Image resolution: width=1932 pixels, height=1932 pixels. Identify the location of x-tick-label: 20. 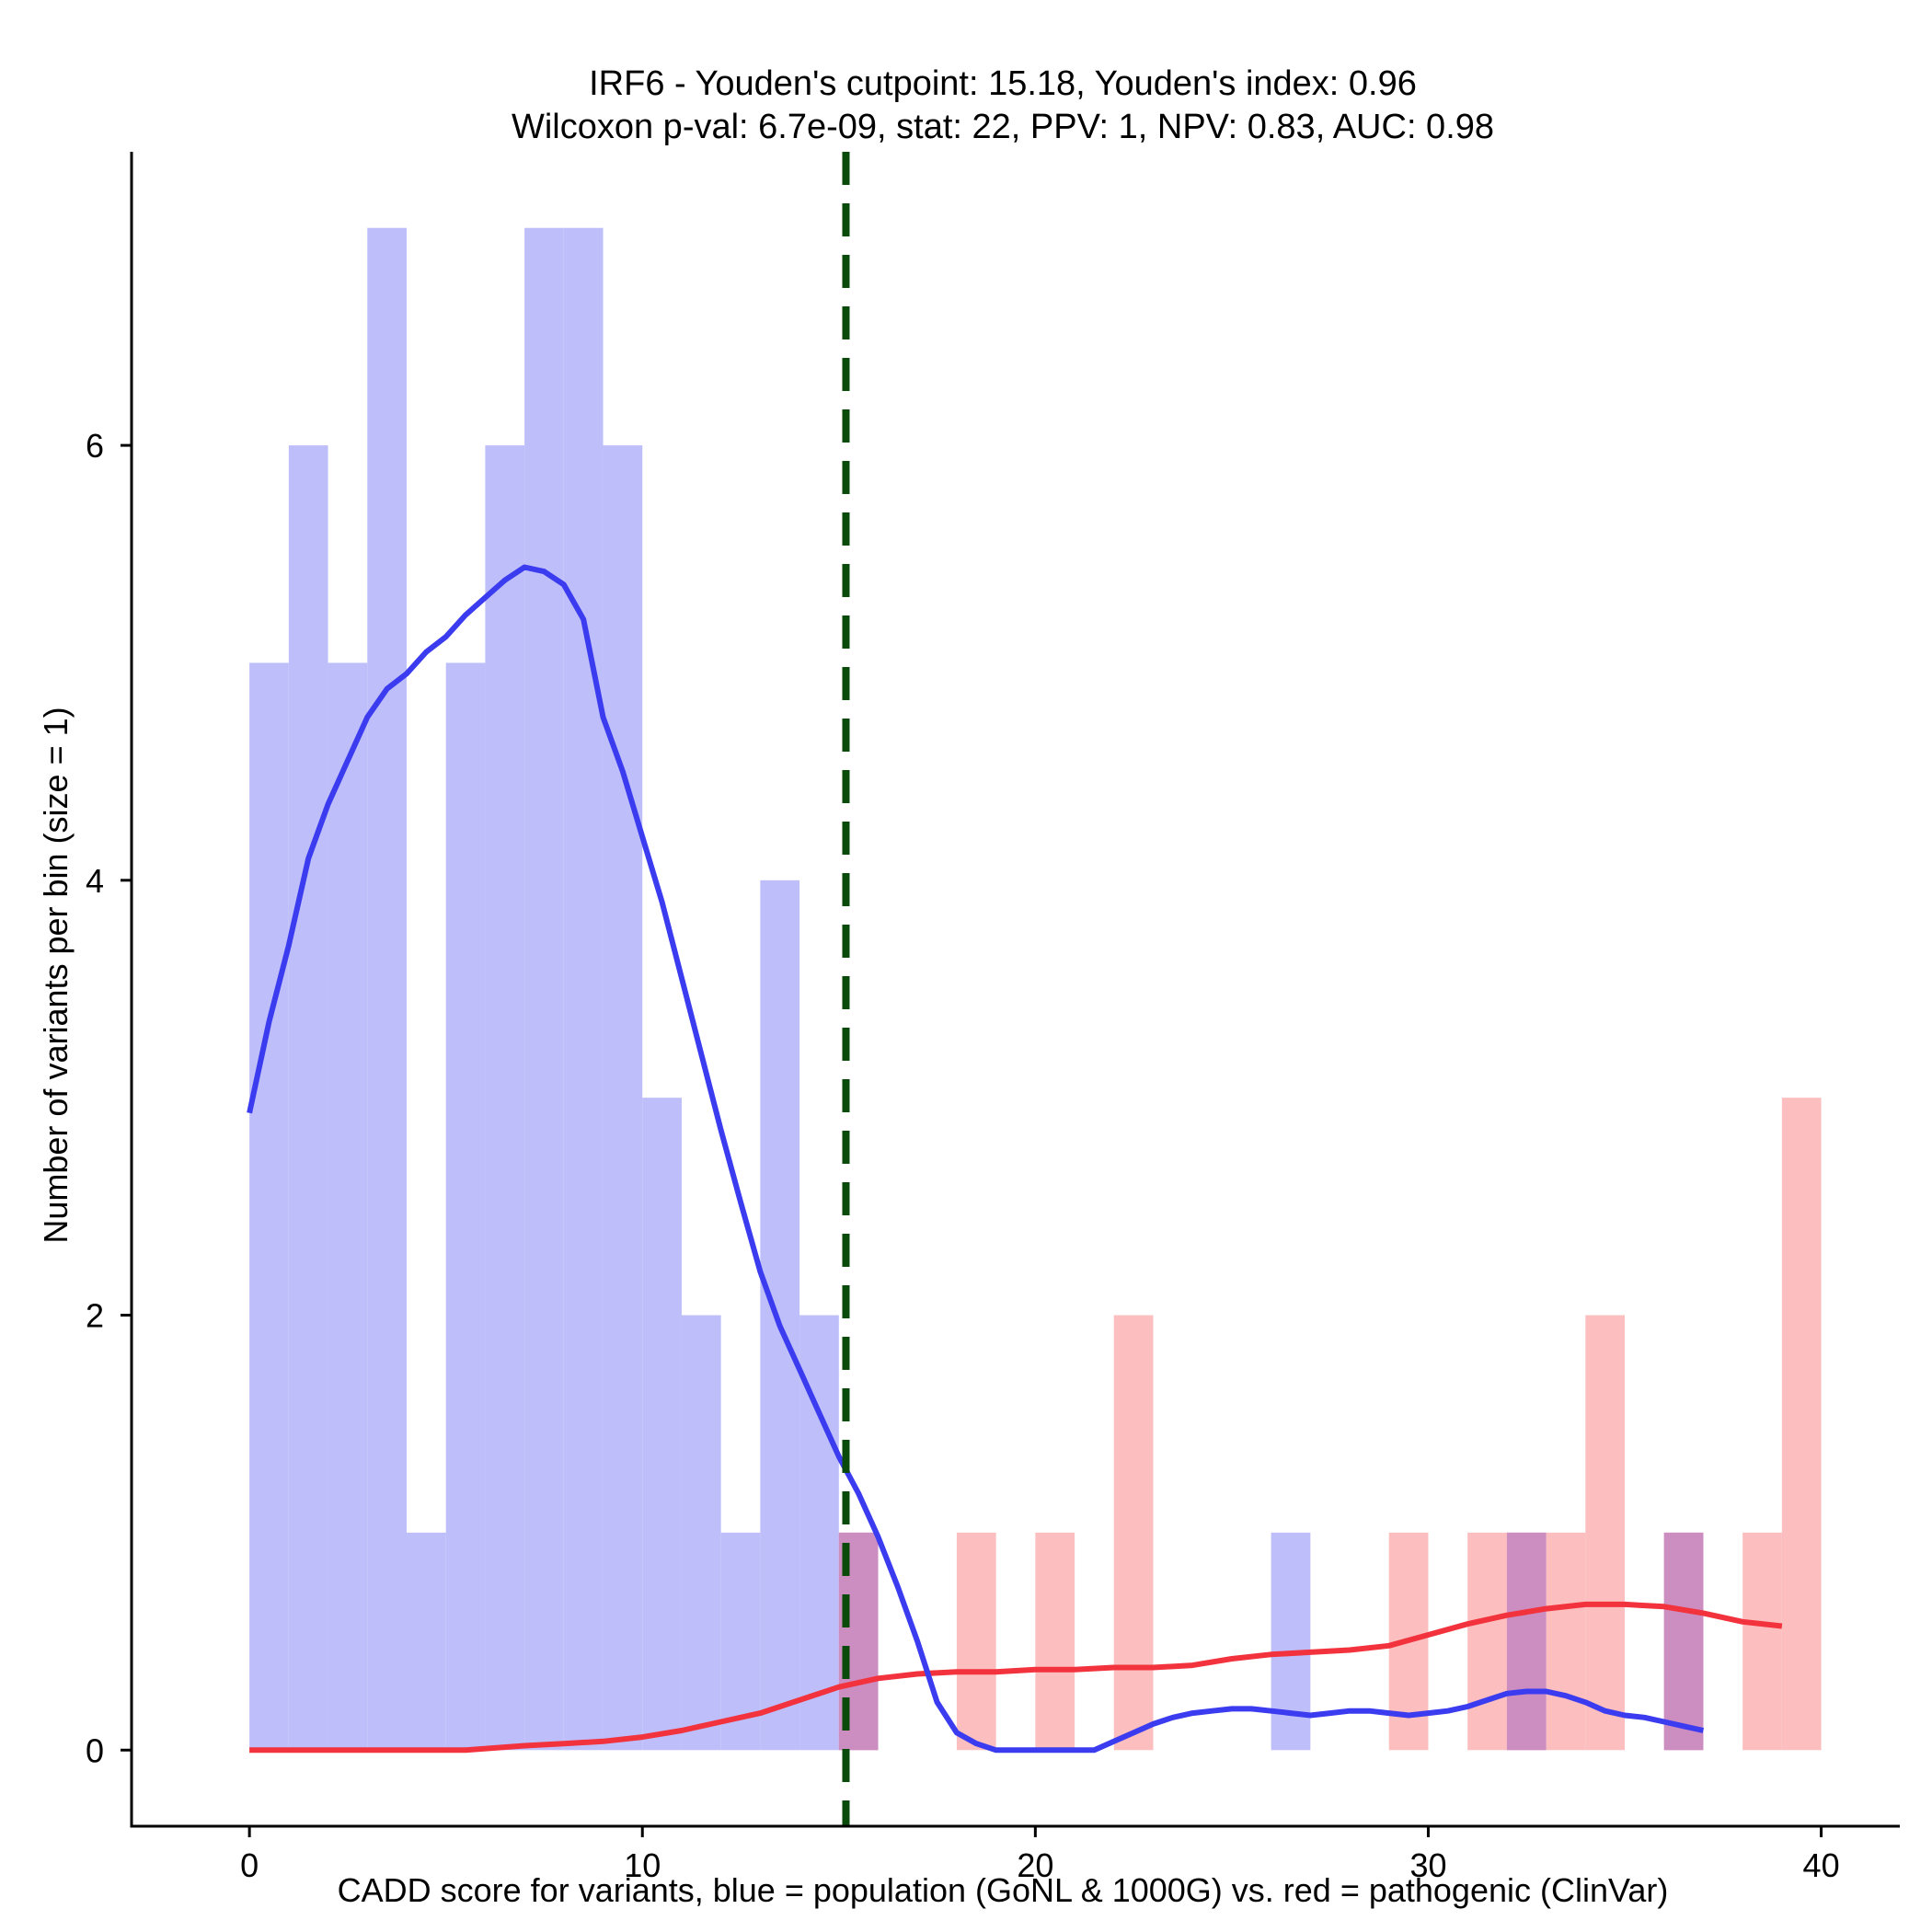
(1035, 1865).